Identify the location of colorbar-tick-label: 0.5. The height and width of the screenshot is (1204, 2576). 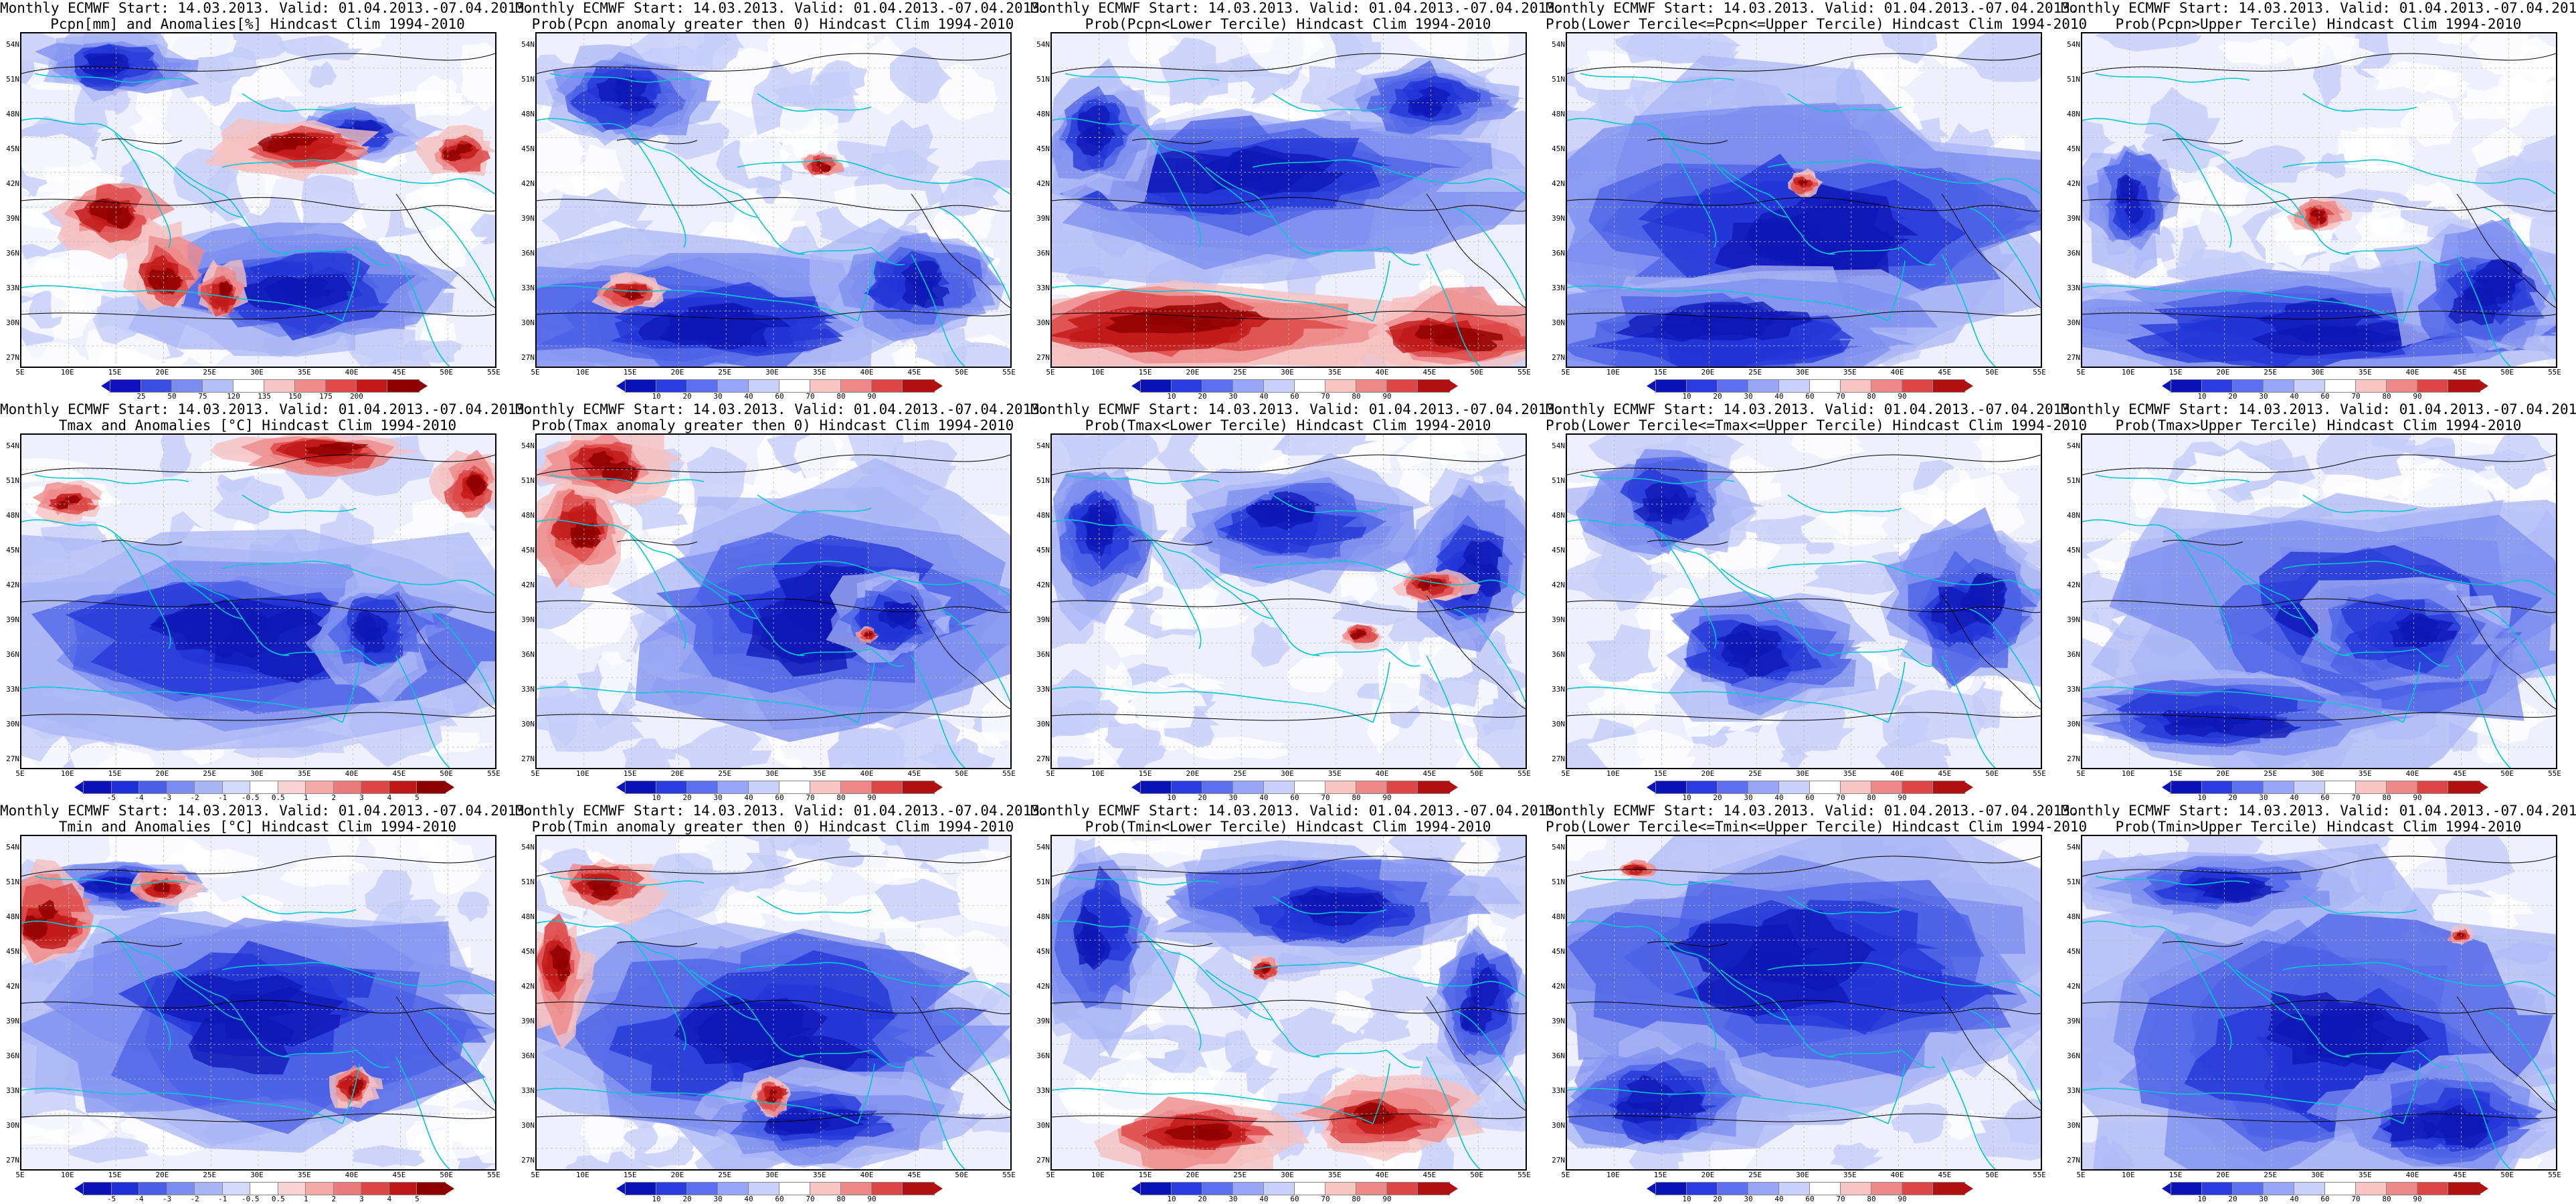
(278, 1199).